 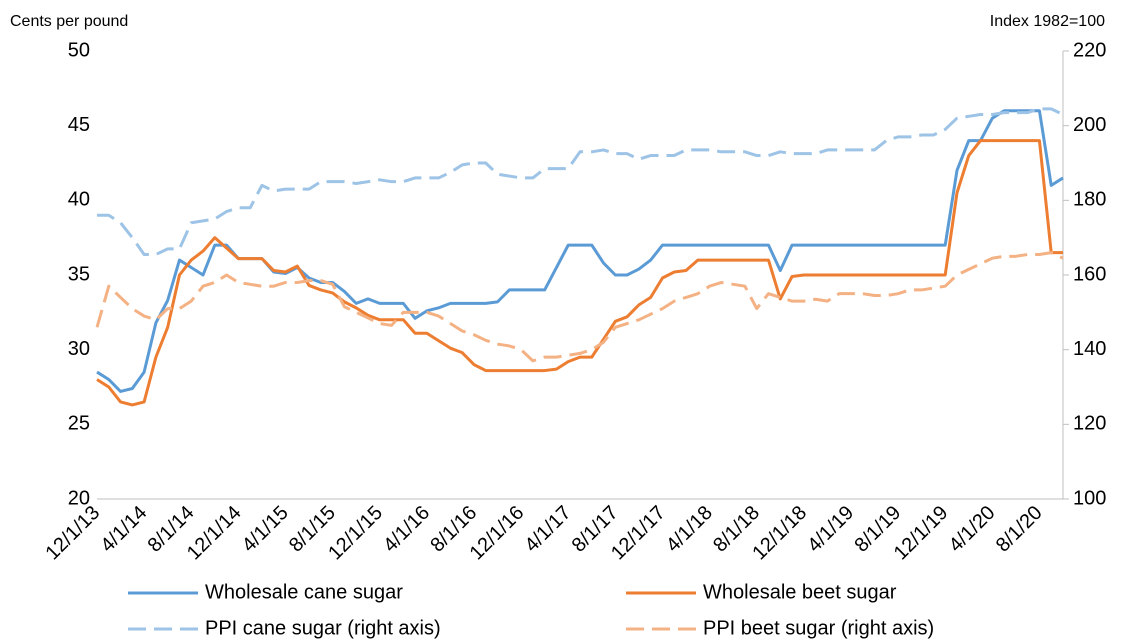 What do you see at coordinates (830, 529) in the screenshot?
I see `x-tick-label: 4/1/19` at bounding box center [830, 529].